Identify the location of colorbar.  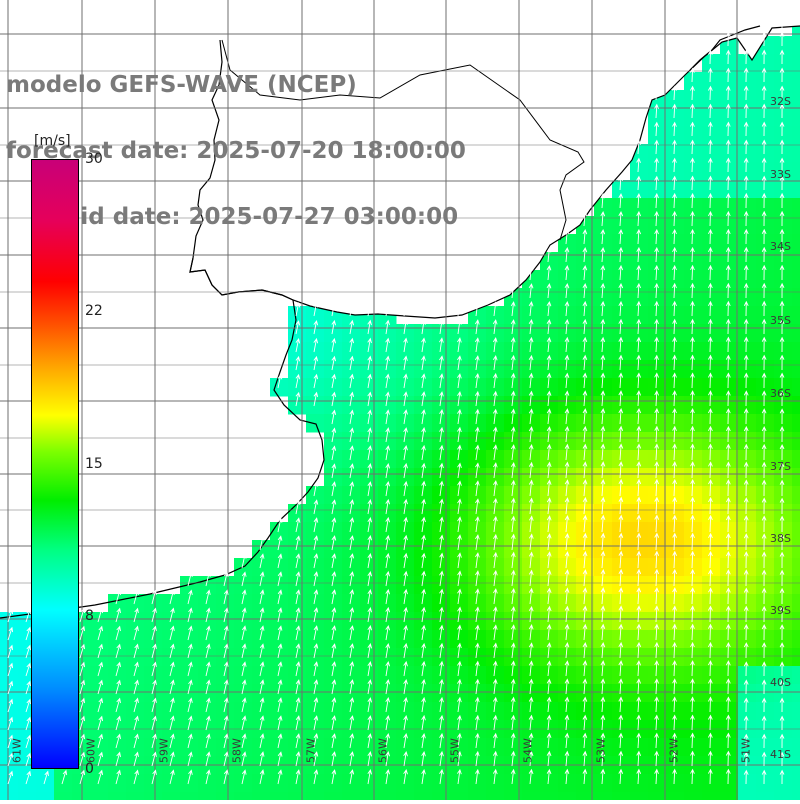
(55, 464).